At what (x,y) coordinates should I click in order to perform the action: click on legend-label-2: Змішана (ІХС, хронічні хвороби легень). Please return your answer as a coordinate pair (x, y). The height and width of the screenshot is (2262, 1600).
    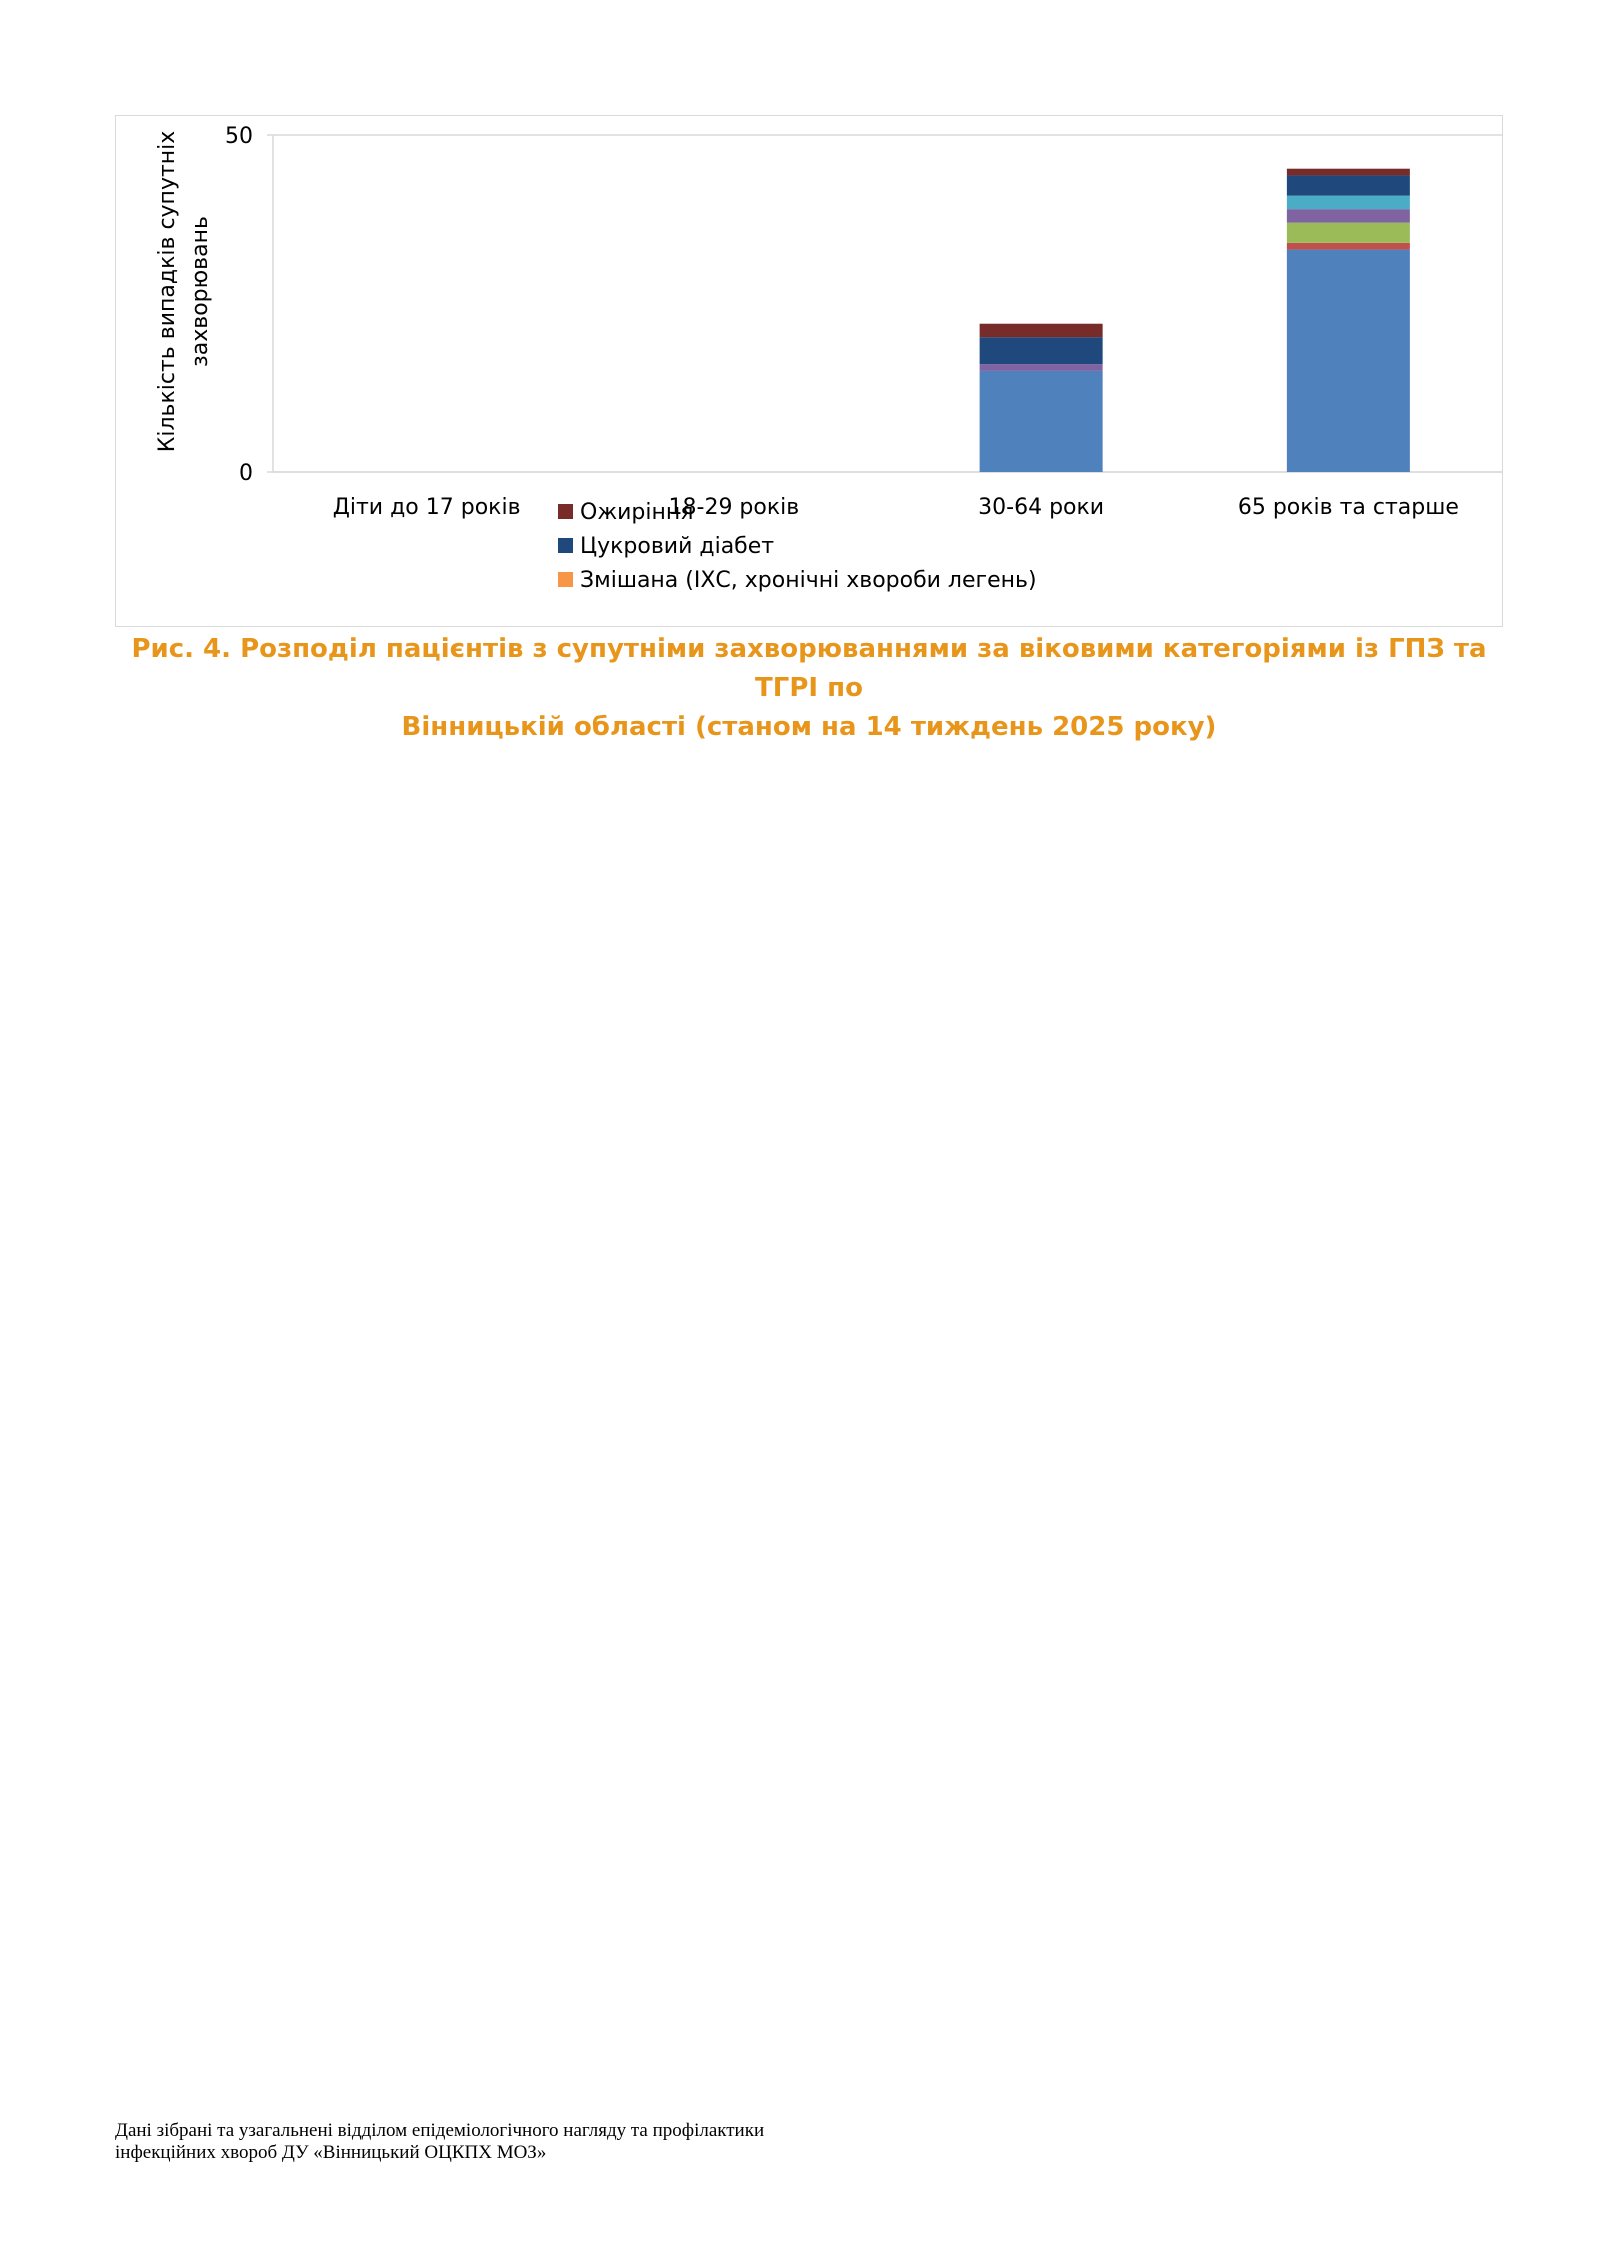
    Looking at the image, I should click on (808, 580).